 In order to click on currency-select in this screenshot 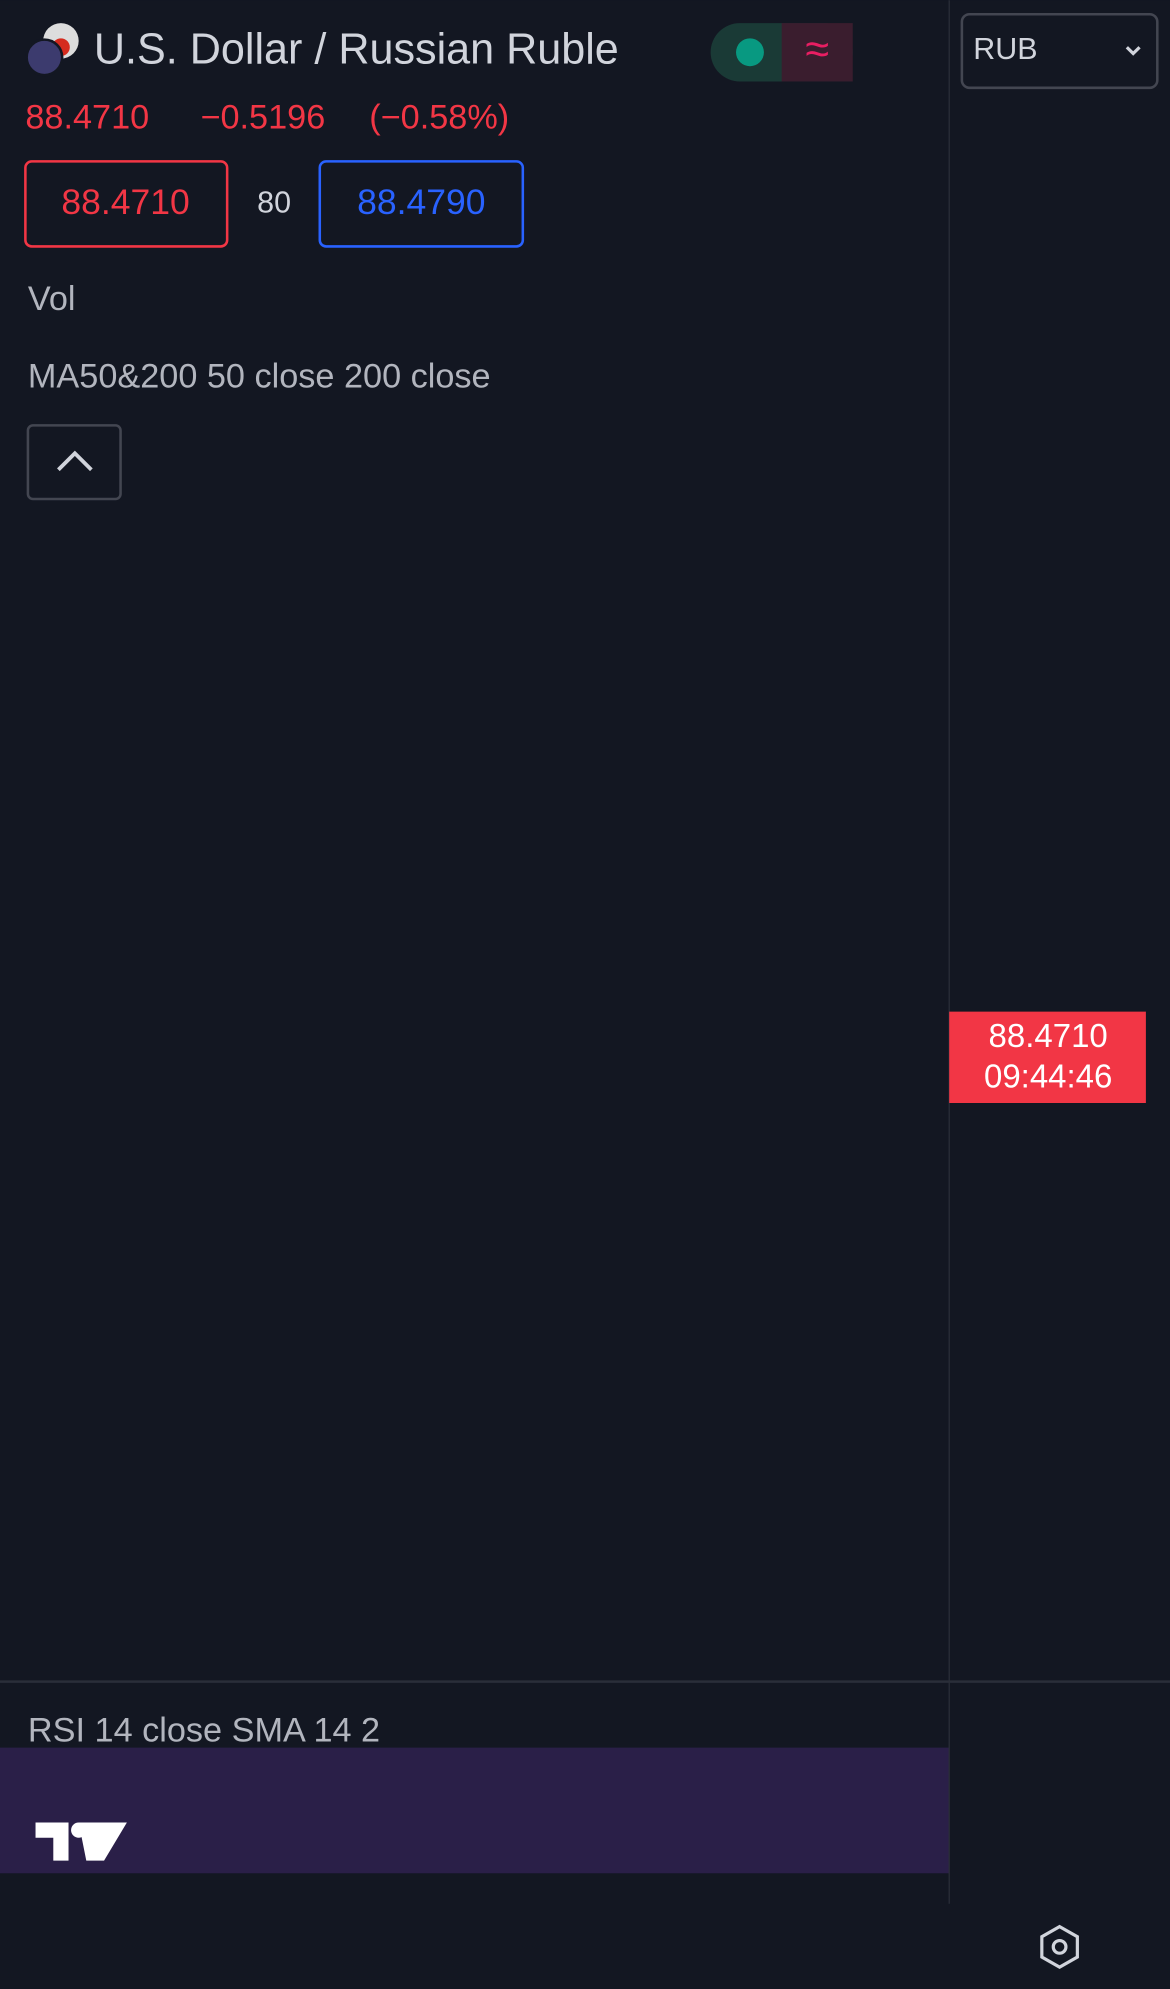, I will do `click(1059, 51)`.